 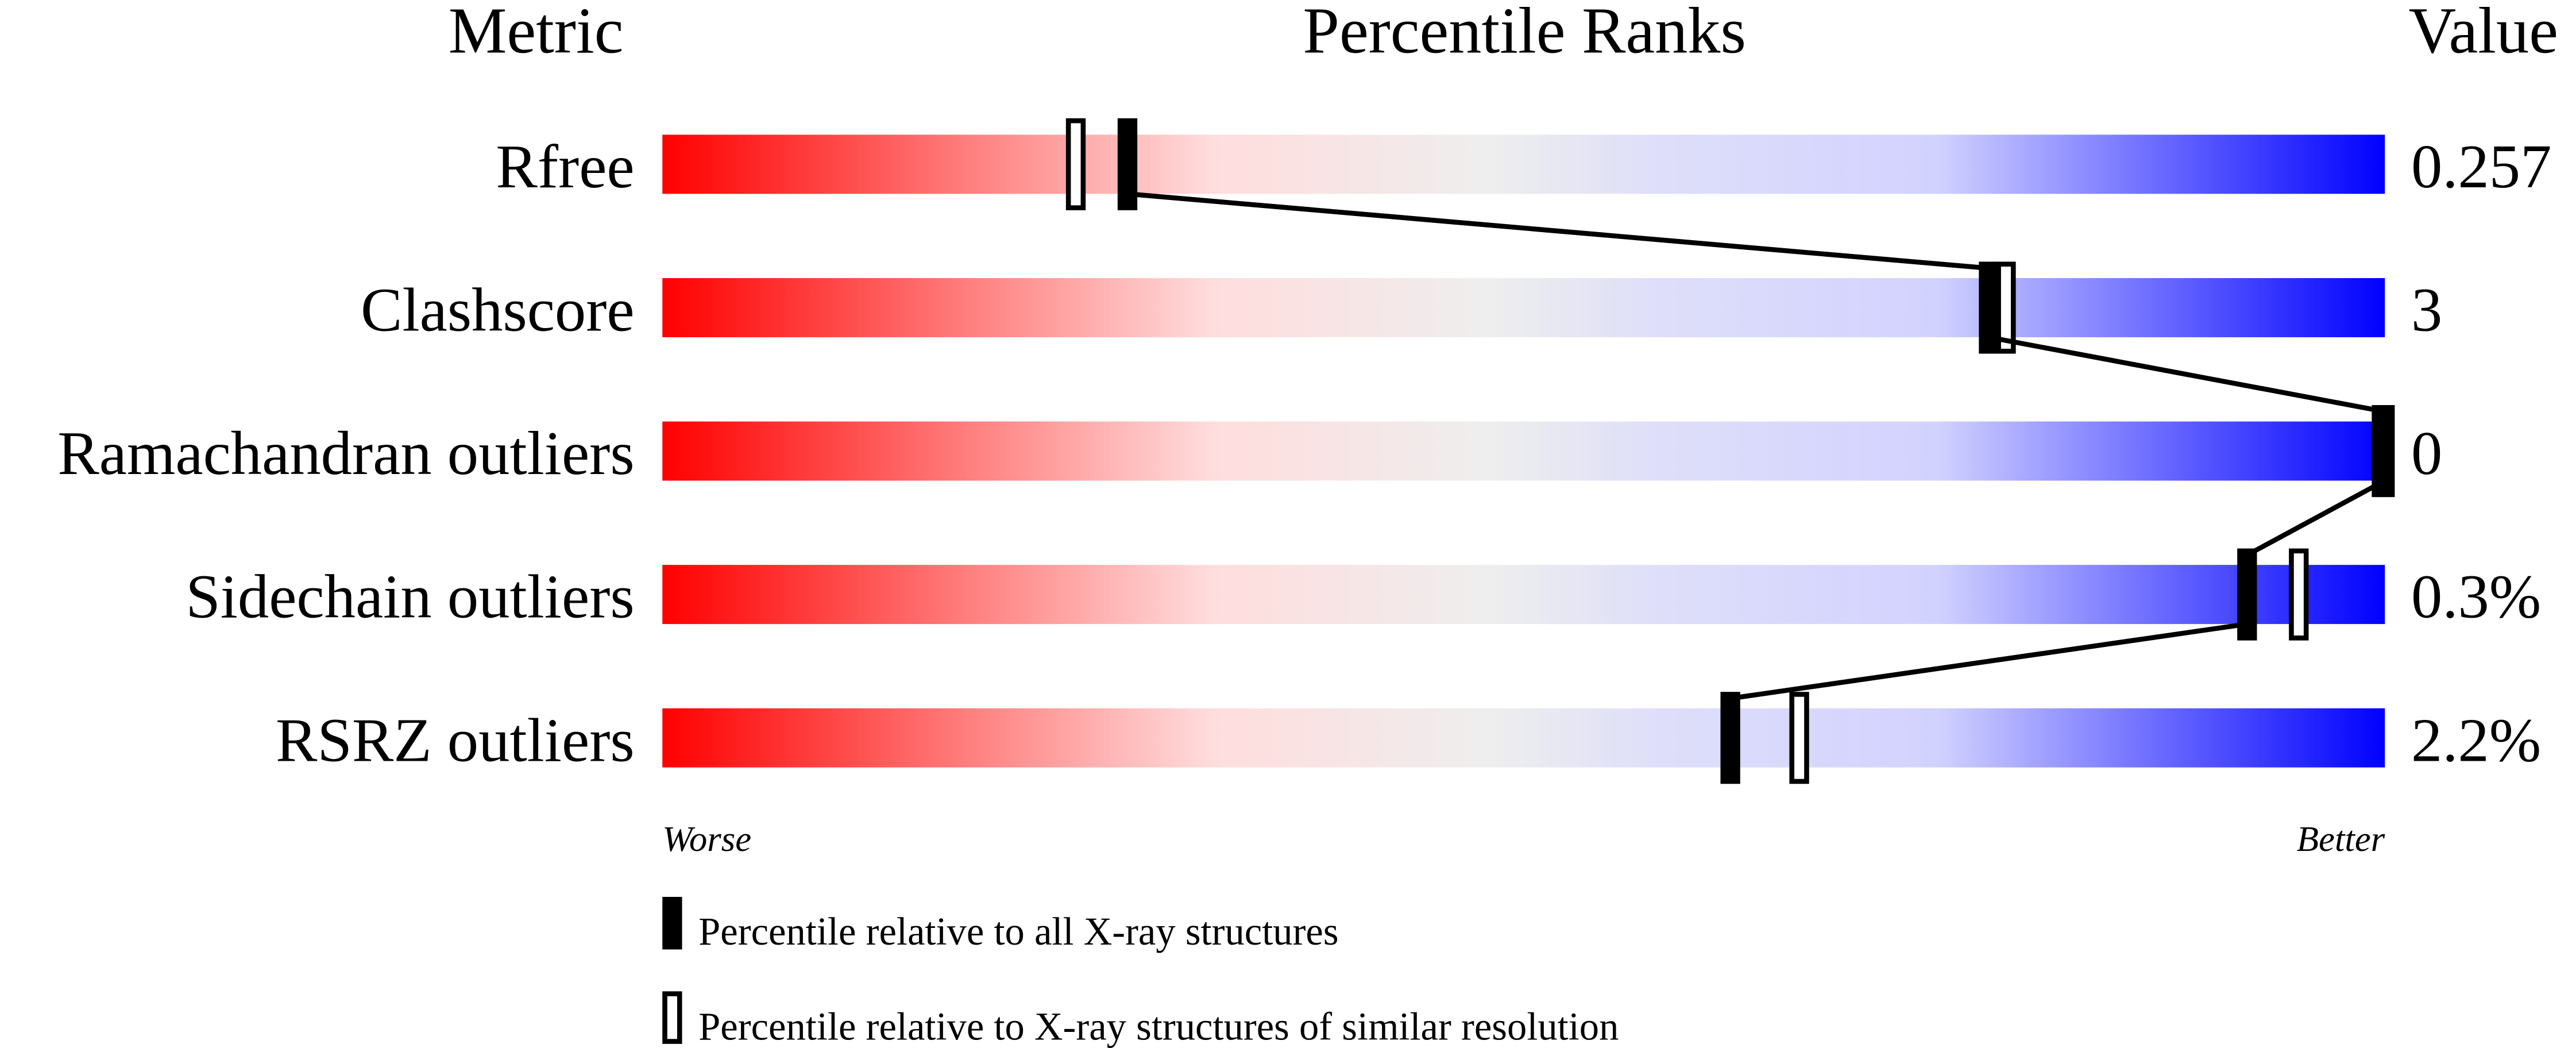 I want to click on metric-label: Rfree, so click(x=565, y=166).